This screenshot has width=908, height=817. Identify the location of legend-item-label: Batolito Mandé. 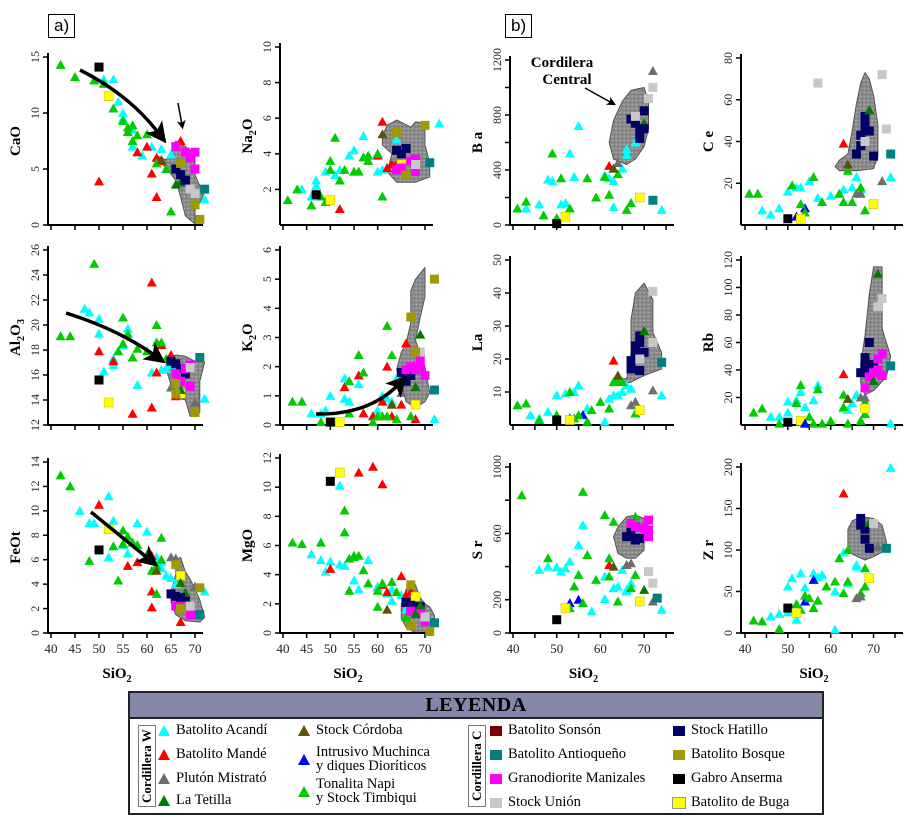
(221, 754).